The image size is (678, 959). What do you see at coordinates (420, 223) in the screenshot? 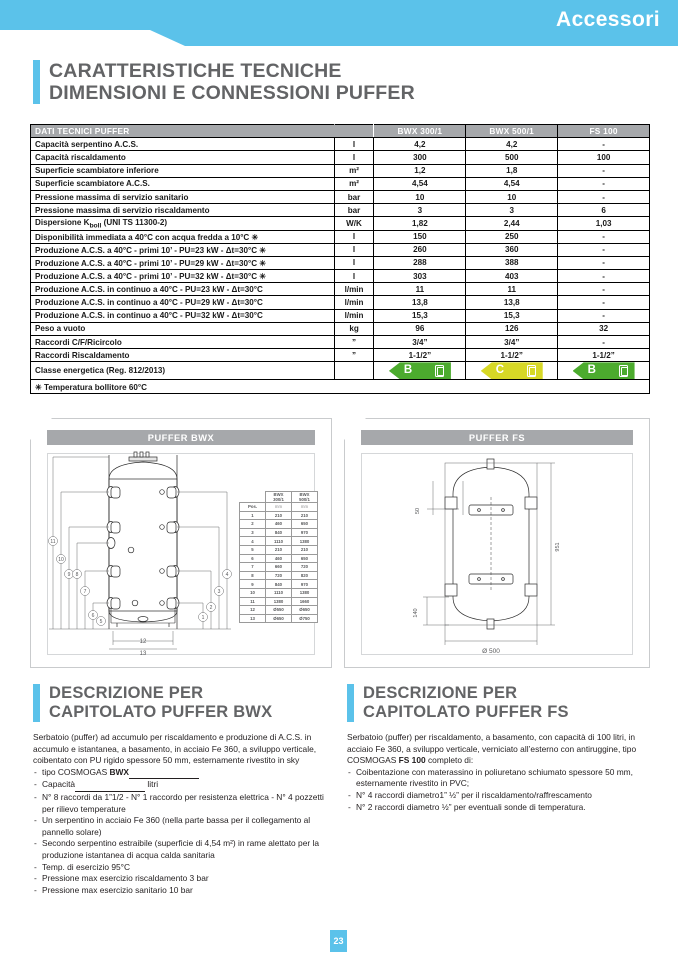
I see `row-value-bwx300: 1,82` at bounding box center [420, 223].